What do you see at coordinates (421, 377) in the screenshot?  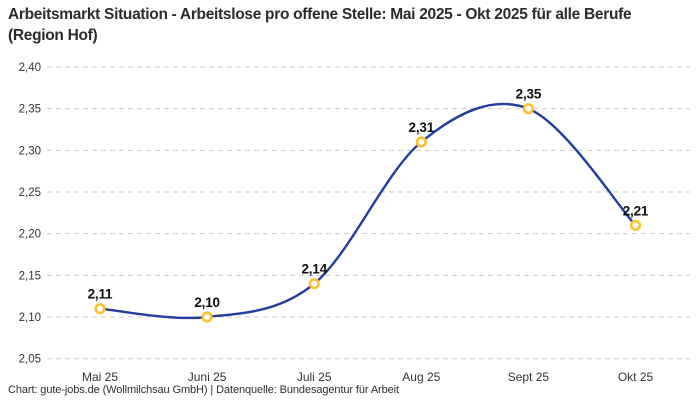 I see `x-tick-label: Aug 25` at bounding box center [421, 377].